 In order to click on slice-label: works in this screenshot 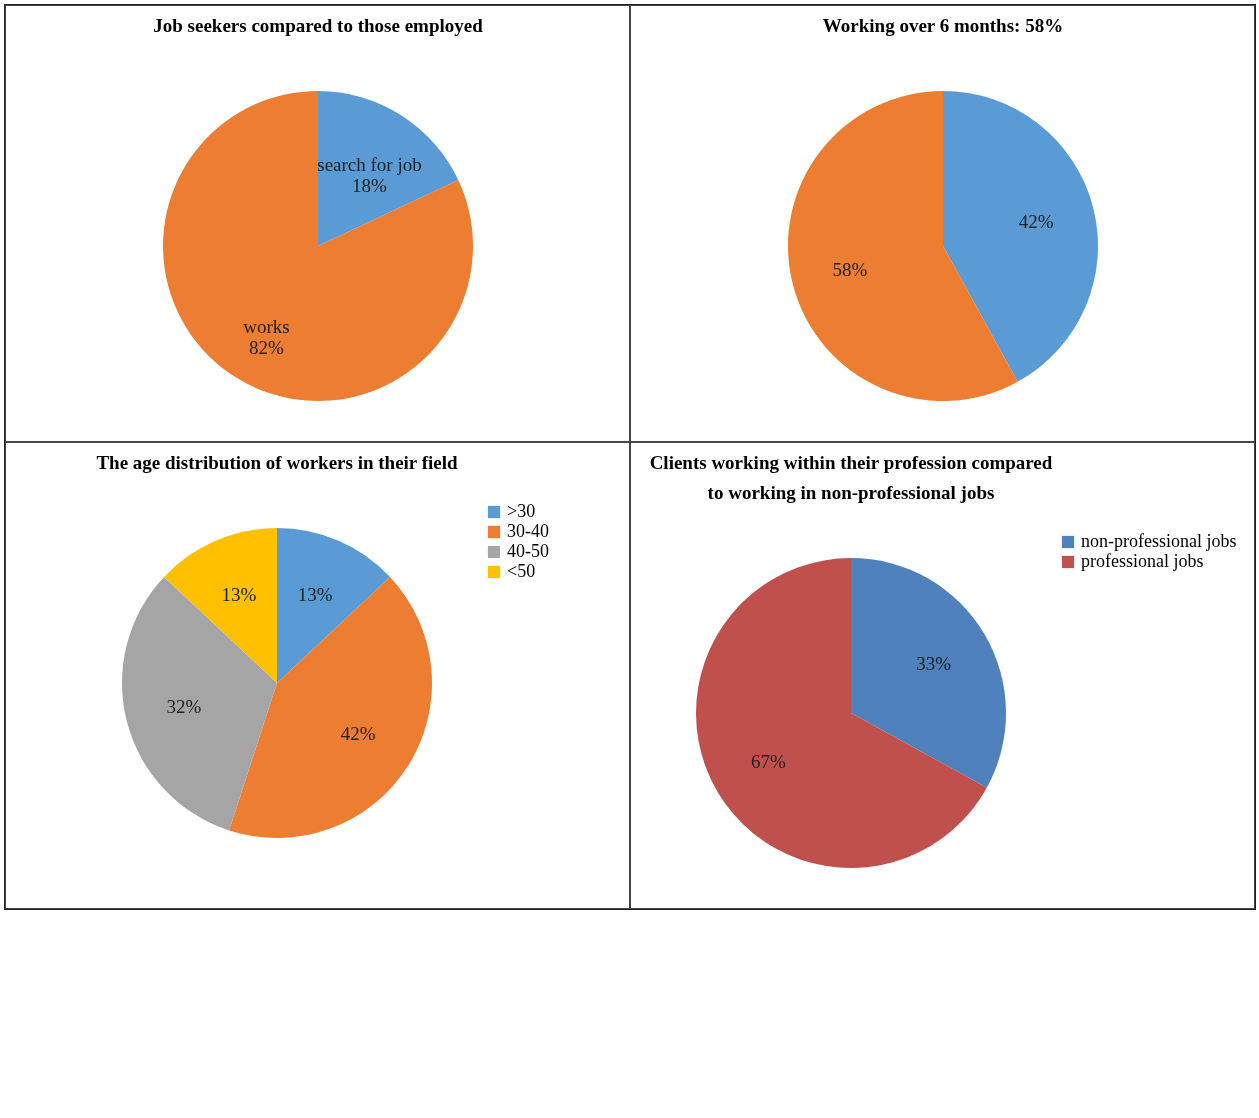, I will do `click(266, 327)`.